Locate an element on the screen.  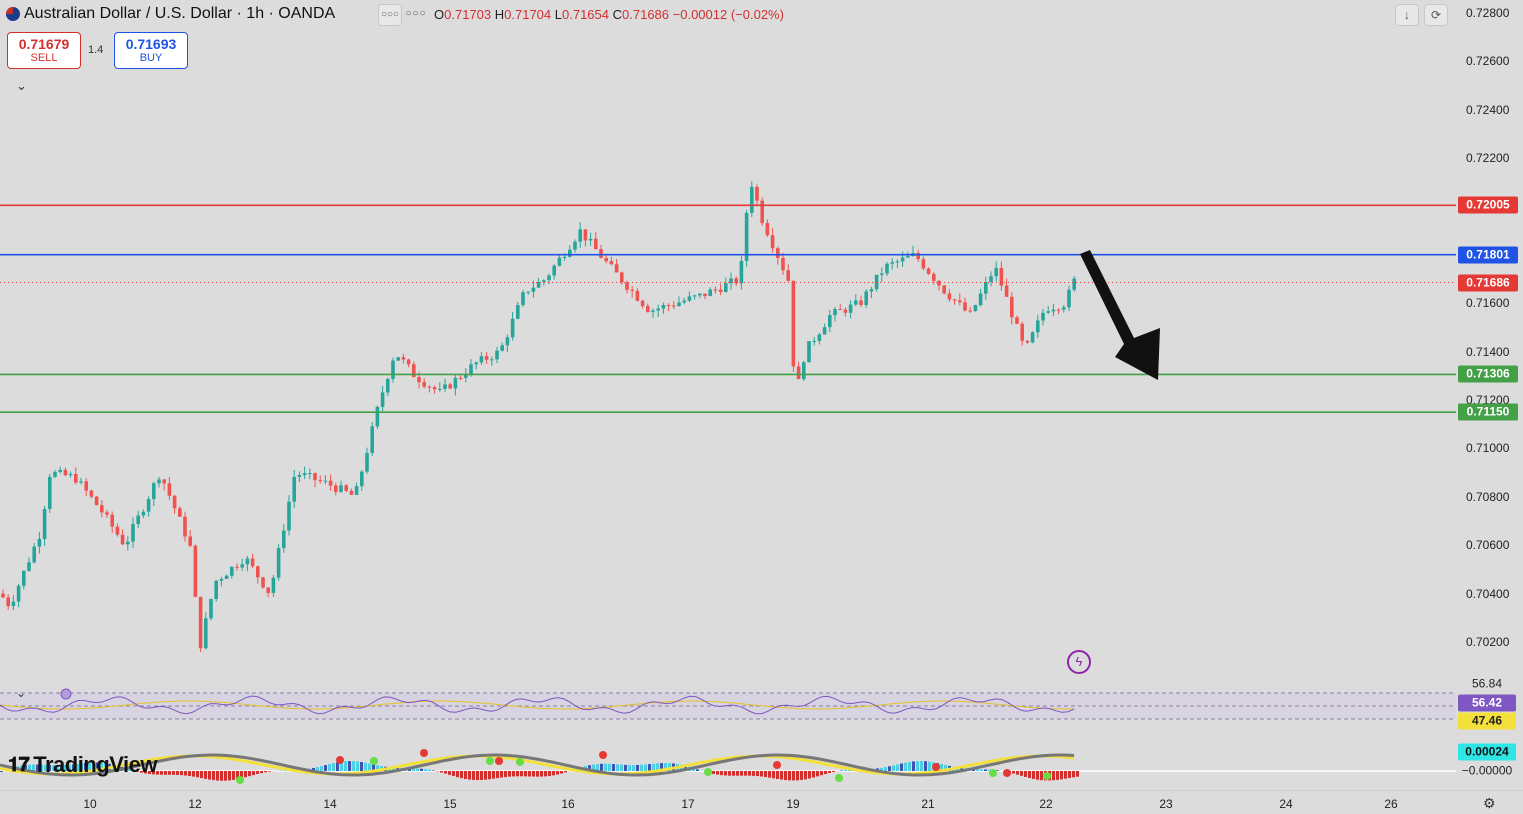
time-tick-label: 22 is located at coordinates (1045, 804).